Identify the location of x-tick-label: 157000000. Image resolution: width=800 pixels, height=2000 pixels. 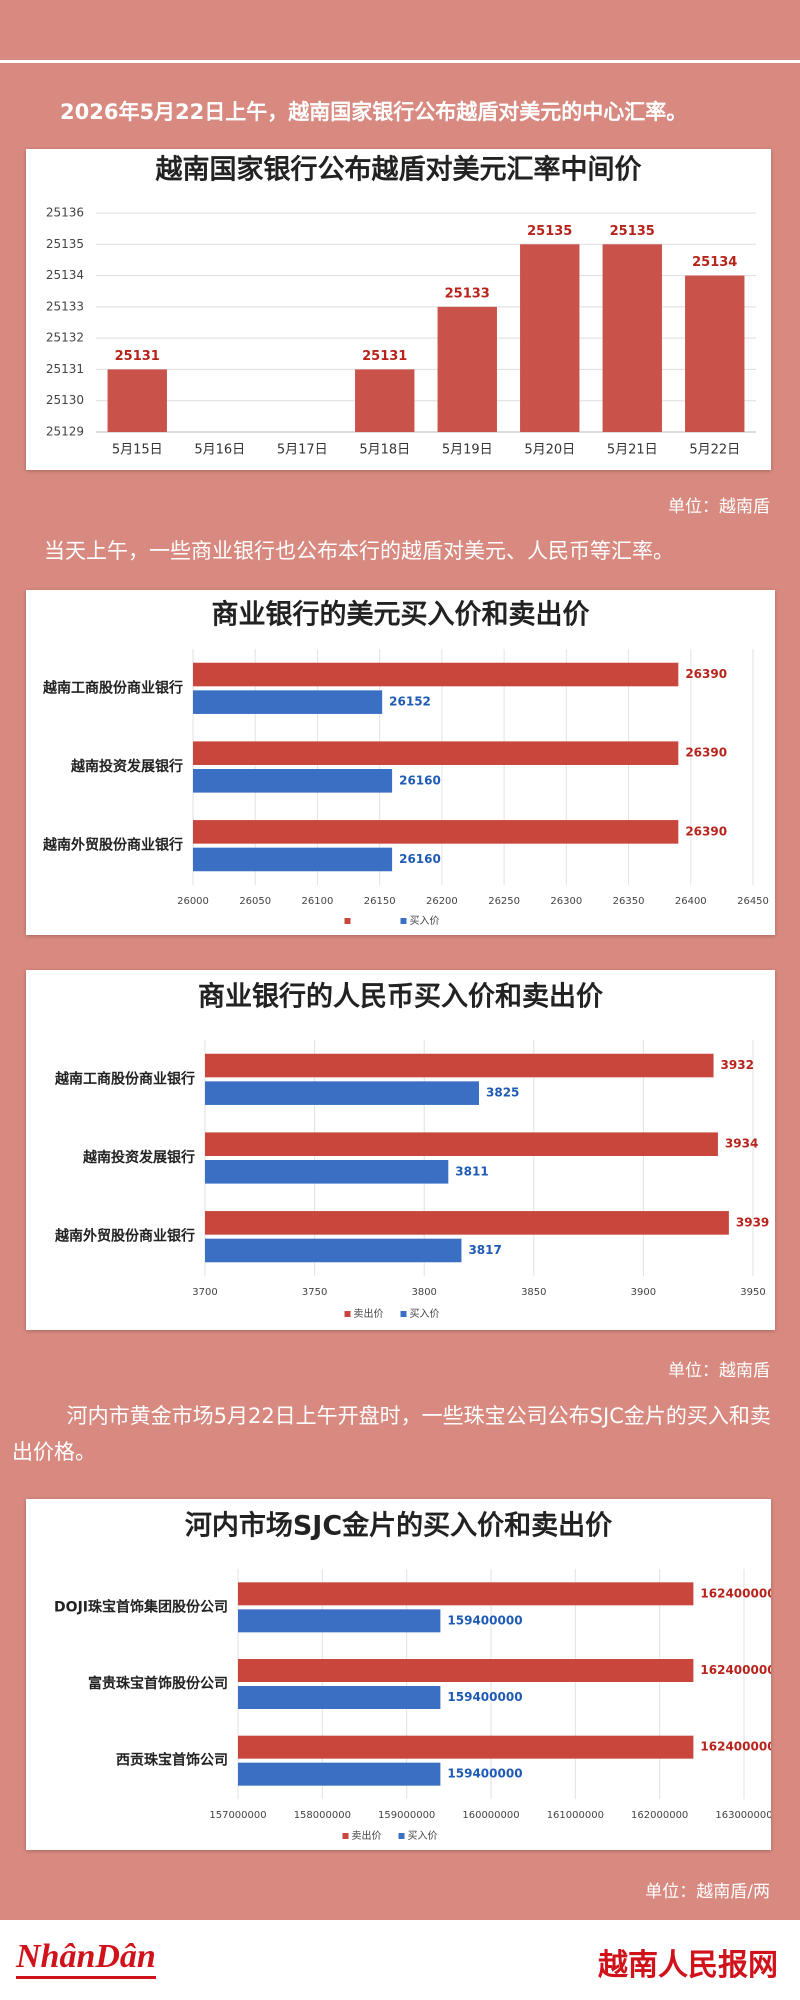
(237, 1815).